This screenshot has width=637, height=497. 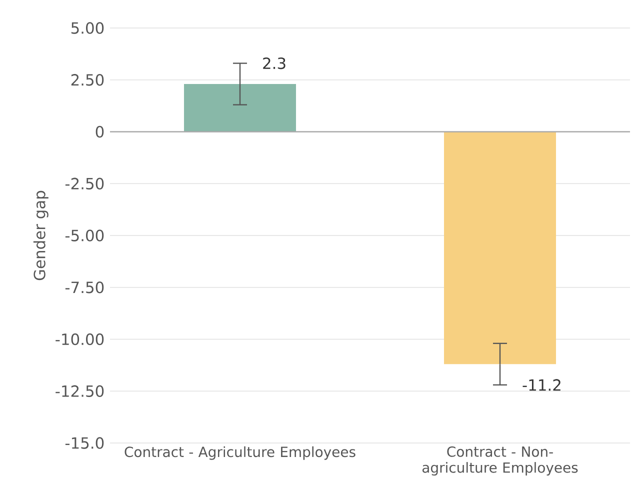 I want to click on y-tick-label: -12.50, so click(x=80, y=391).